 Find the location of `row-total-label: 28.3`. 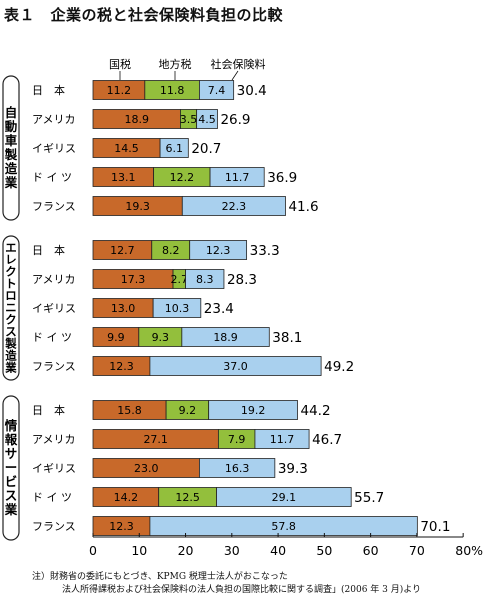

row-total-label: 28.3 is located at coordinates (242, 280).